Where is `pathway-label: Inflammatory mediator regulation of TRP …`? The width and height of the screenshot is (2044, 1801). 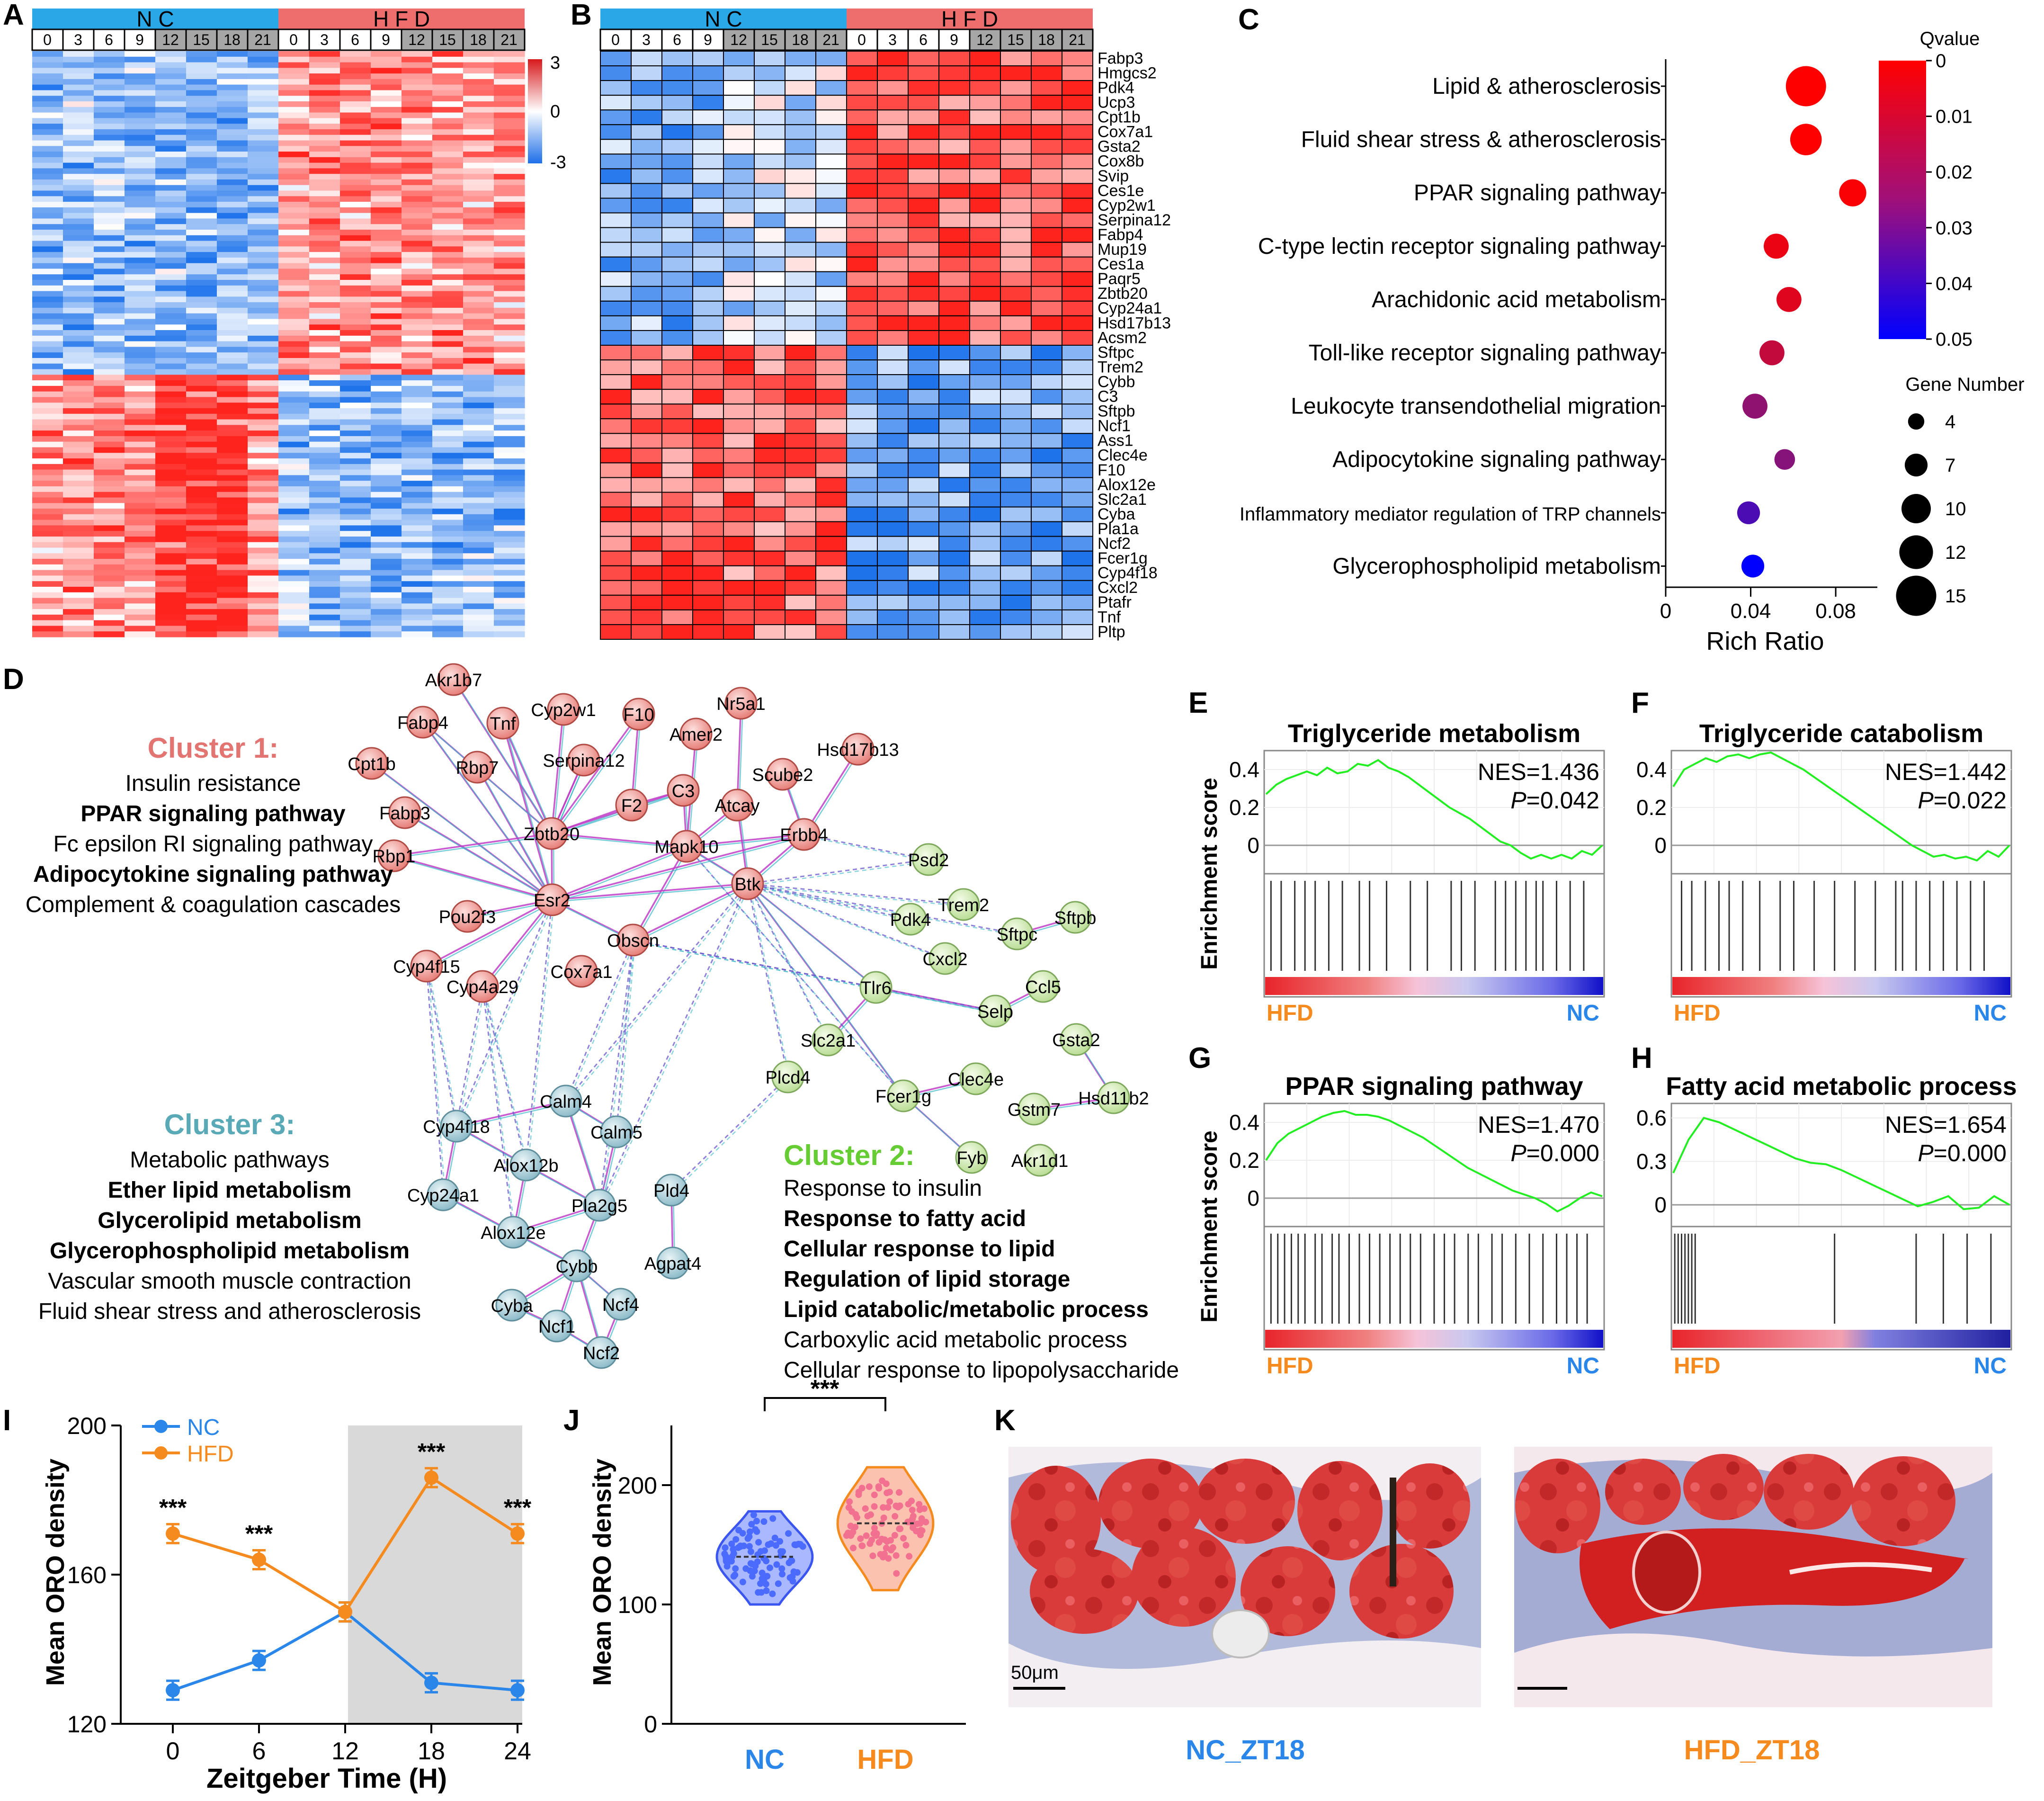 pathway-label: Inflammatory mediator regulation of TRP … is located at coordinates (1450, 514).